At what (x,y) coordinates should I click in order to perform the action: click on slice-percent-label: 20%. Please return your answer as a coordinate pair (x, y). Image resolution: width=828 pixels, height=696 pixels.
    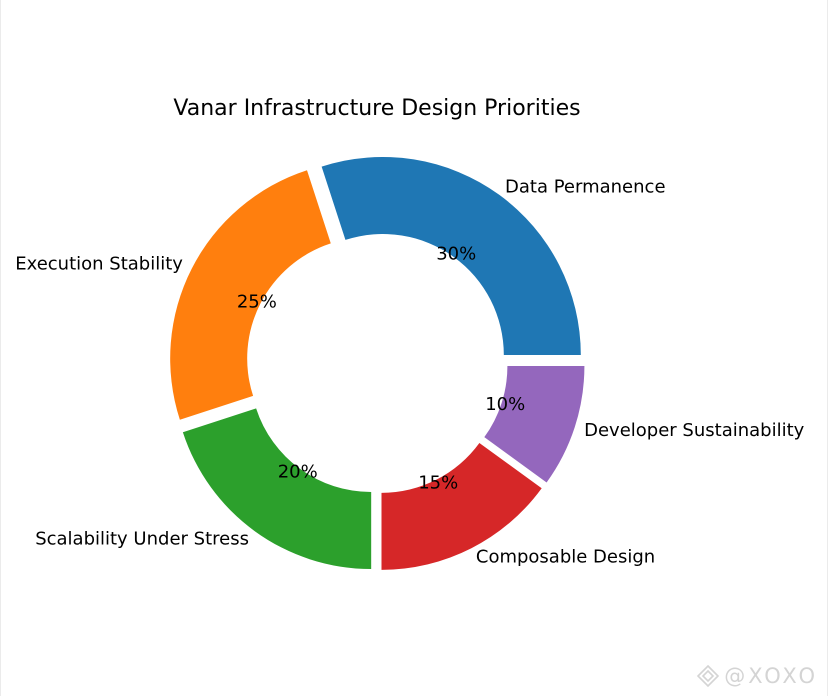
    Looking at the image, I should click on (298, 472).